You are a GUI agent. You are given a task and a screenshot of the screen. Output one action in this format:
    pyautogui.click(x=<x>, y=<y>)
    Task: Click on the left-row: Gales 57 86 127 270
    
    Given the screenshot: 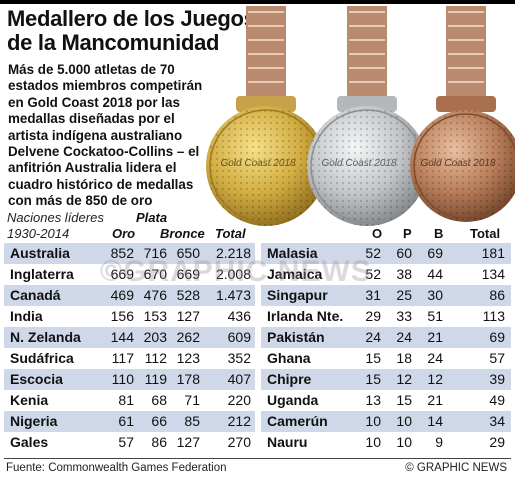 What is the action you would take?
    pyautogui.click(x=129, y=442)
    